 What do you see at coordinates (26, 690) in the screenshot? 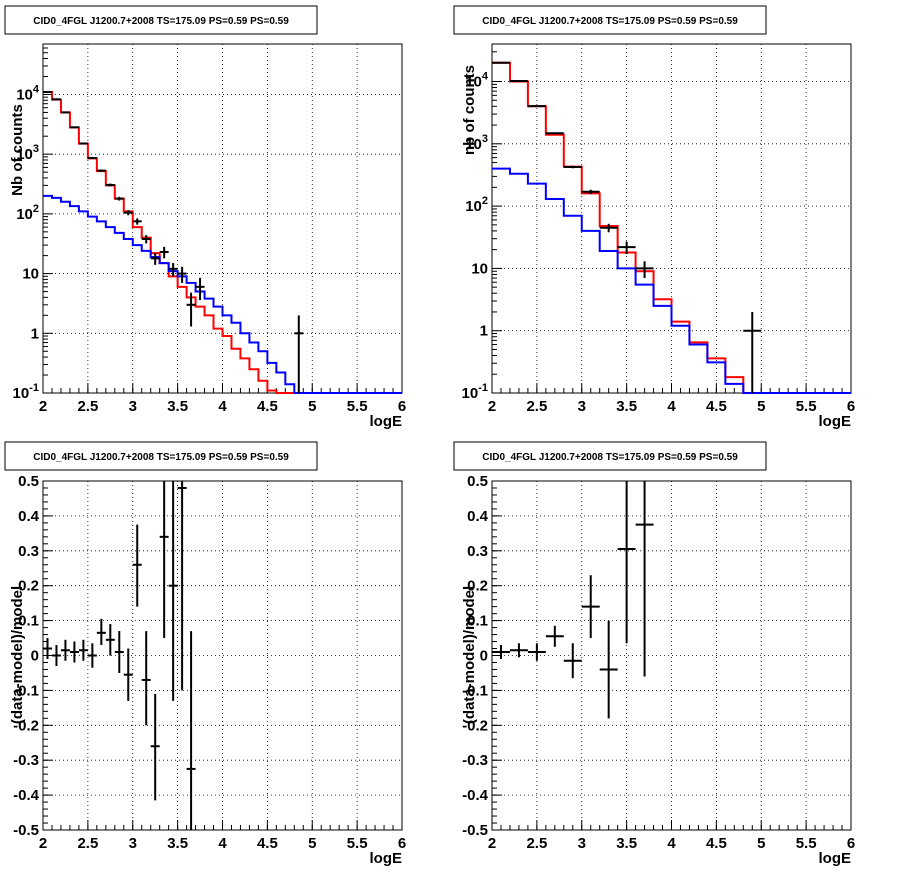
I see `y-tick-label: -0.1` at bounding box center [26, 690].